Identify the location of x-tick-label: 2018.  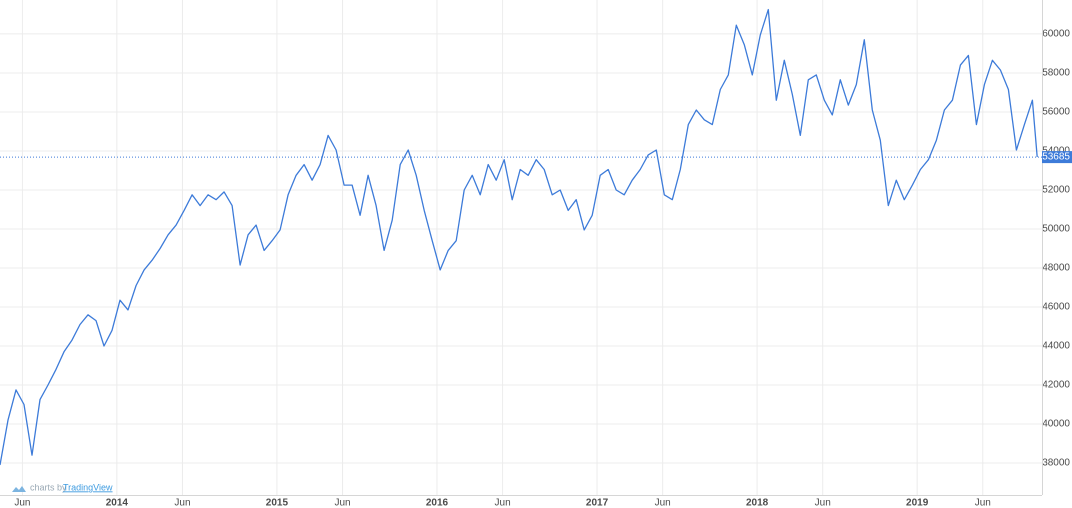
(757, 503).